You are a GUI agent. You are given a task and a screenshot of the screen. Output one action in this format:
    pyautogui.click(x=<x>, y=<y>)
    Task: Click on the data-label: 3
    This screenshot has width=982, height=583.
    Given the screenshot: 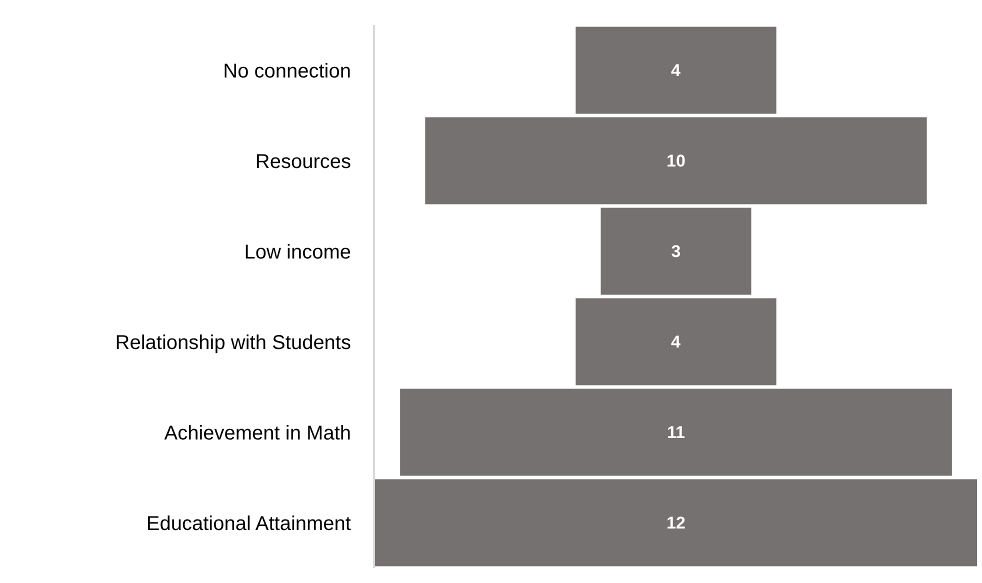 What is the action you would take?
    pyautogui.click(x=676, y=251)
    